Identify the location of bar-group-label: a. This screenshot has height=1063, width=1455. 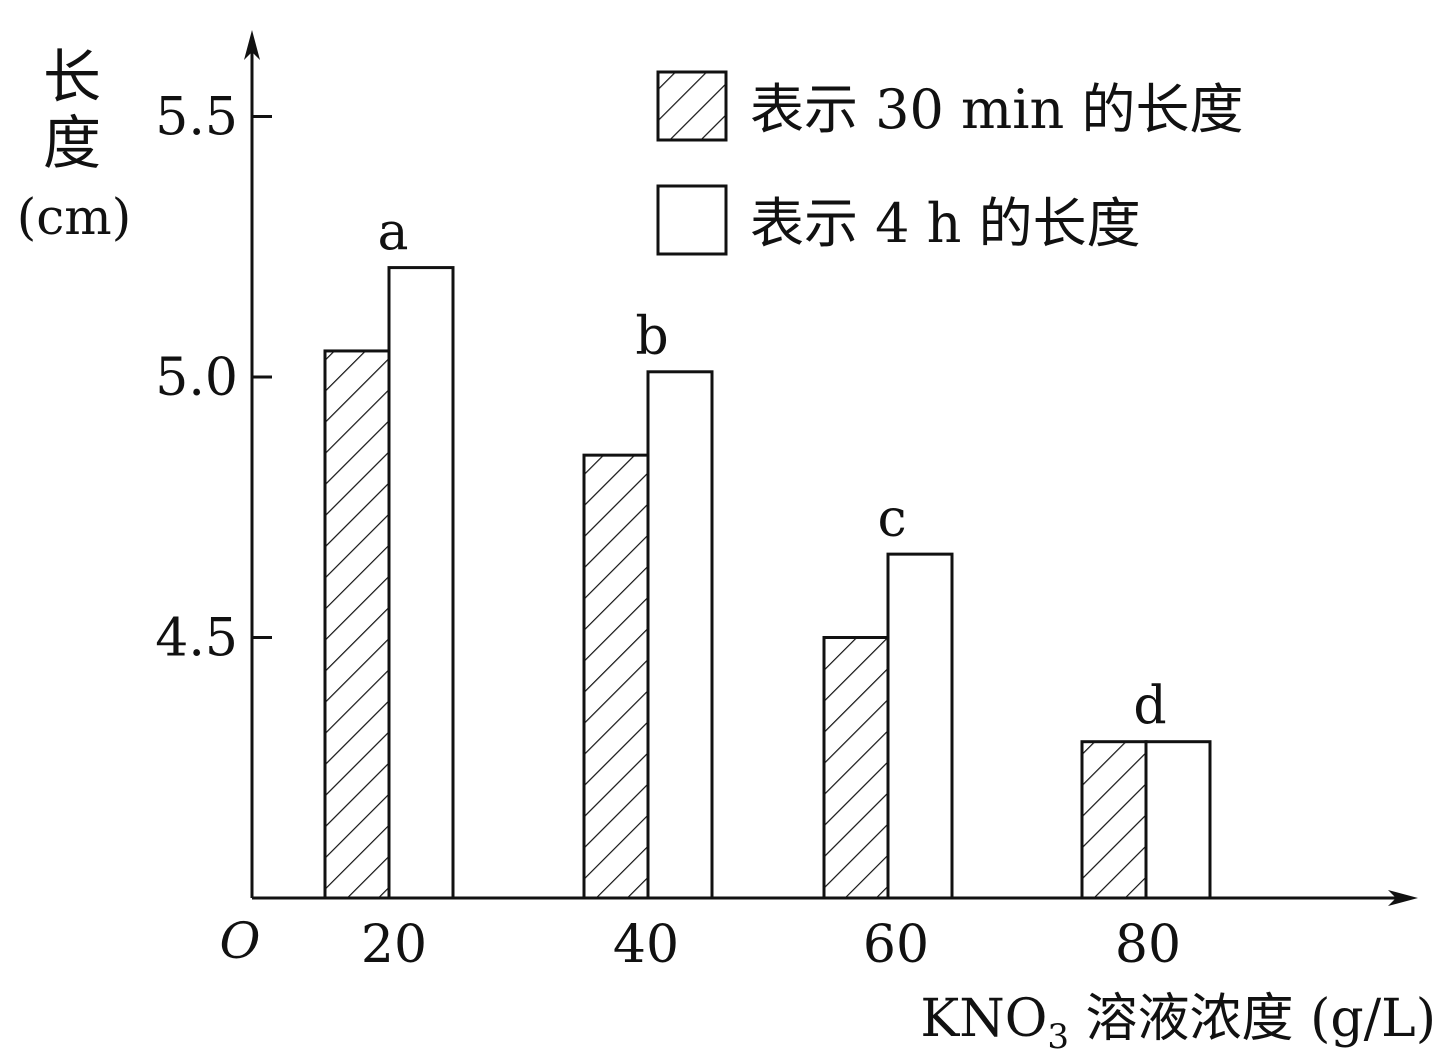
(392, 233).